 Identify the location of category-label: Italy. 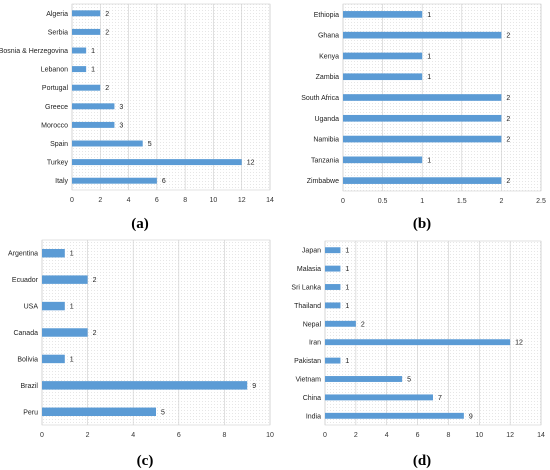
(61, 181).